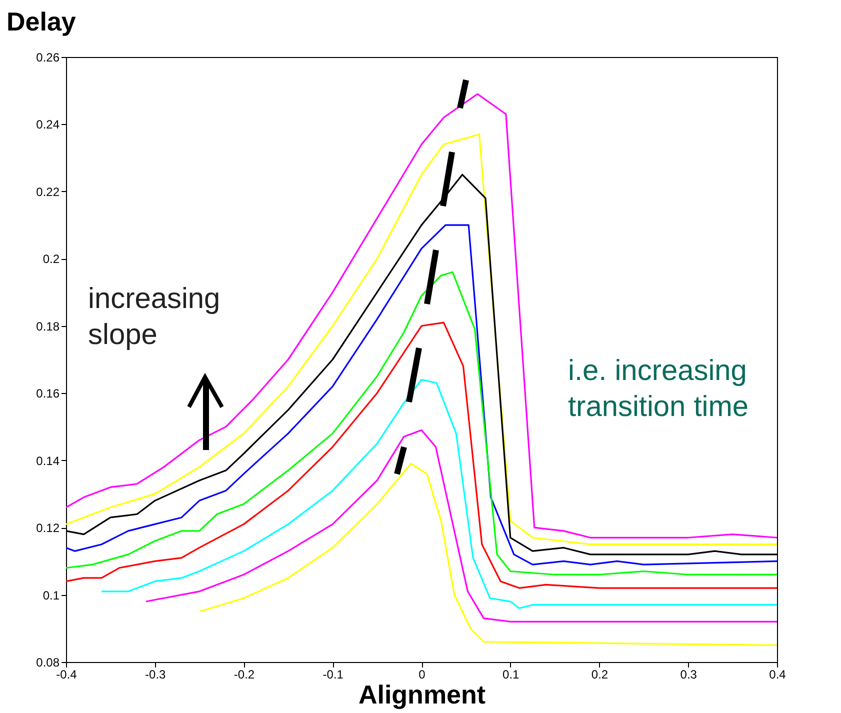 The image size is (841, 713). Describe the element at coordinates (511, 675) in the screenshot. I see `x-tick-label: 0.1` at that location.